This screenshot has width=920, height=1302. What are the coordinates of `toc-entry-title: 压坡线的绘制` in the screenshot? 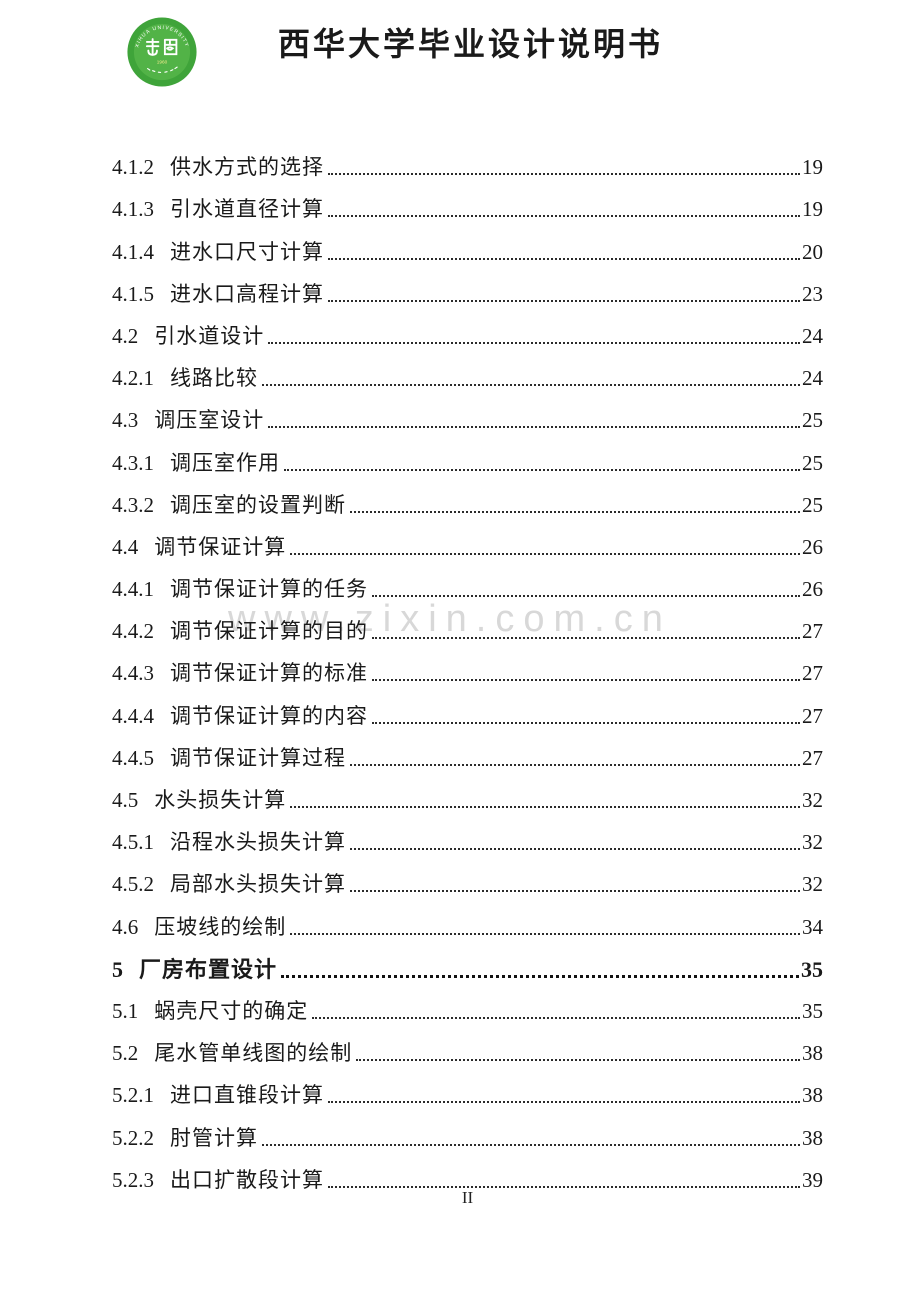 It's located at (220, 926).